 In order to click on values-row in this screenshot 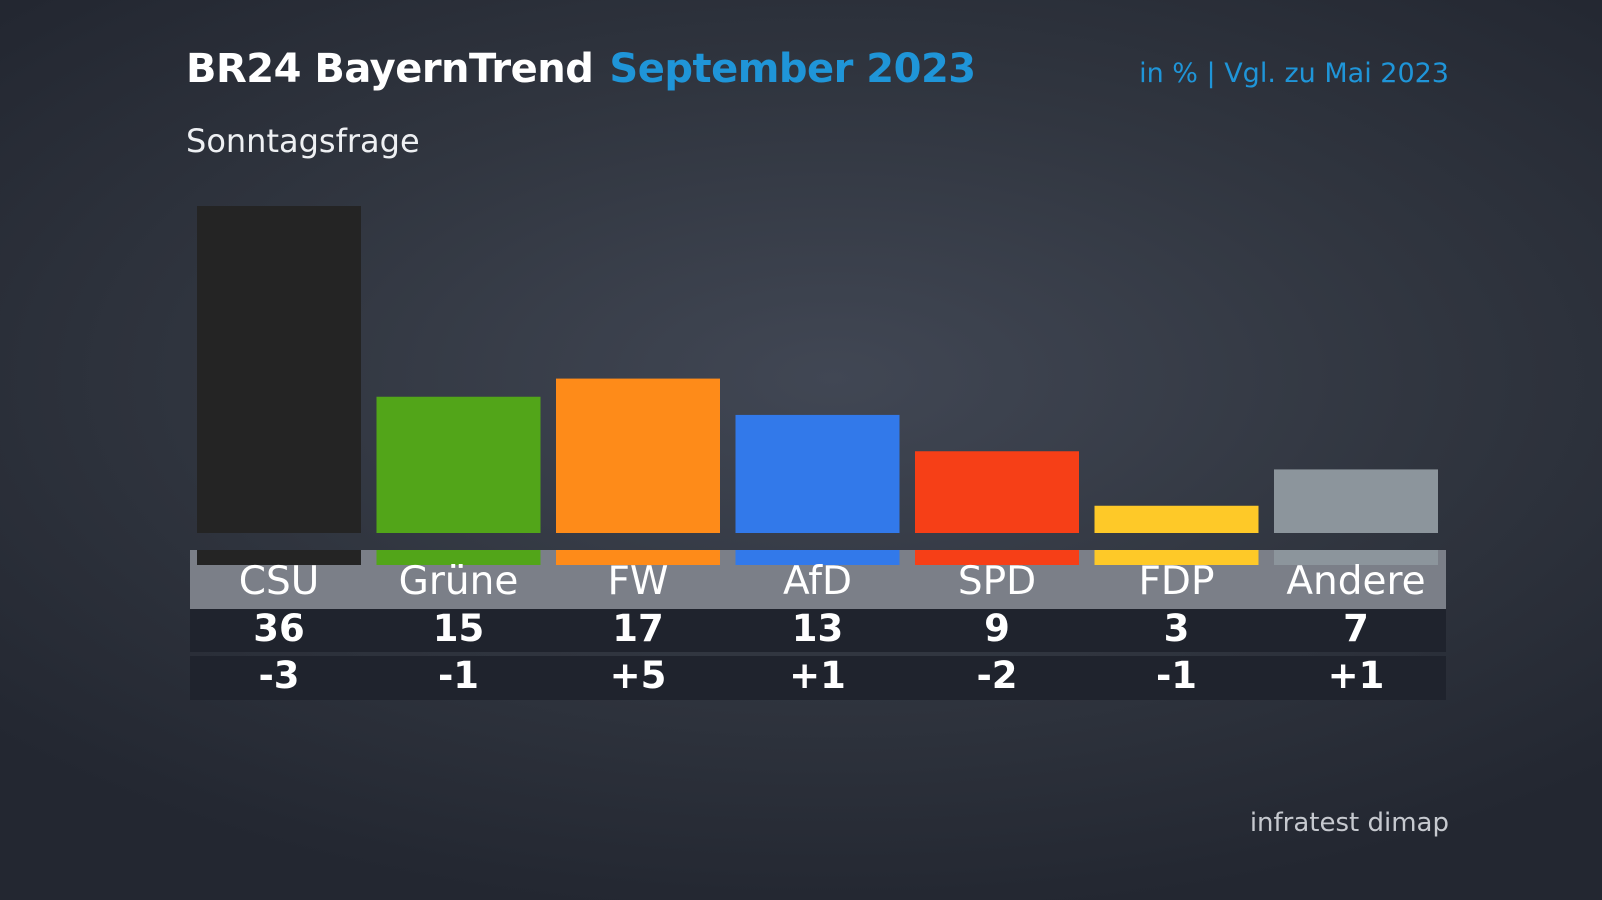, I will do `click(818, 630)`.